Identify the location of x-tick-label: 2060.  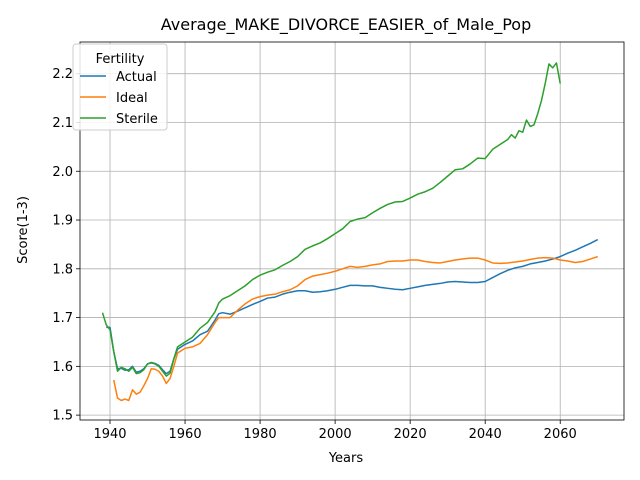
(560, 434).